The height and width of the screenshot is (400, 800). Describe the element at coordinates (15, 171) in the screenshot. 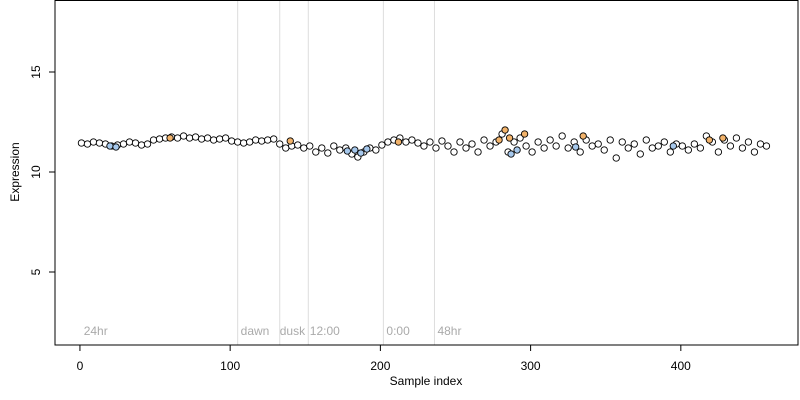

I see `y-axis-label: Expression` at that location.